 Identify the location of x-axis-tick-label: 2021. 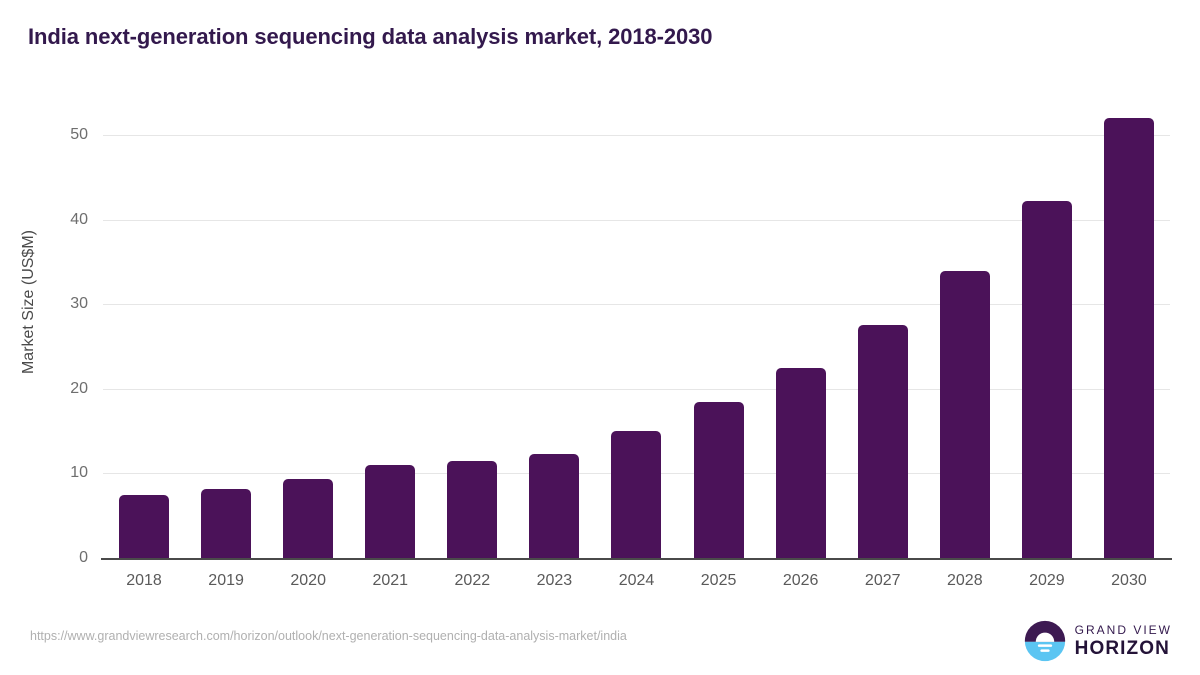
(390, 580).